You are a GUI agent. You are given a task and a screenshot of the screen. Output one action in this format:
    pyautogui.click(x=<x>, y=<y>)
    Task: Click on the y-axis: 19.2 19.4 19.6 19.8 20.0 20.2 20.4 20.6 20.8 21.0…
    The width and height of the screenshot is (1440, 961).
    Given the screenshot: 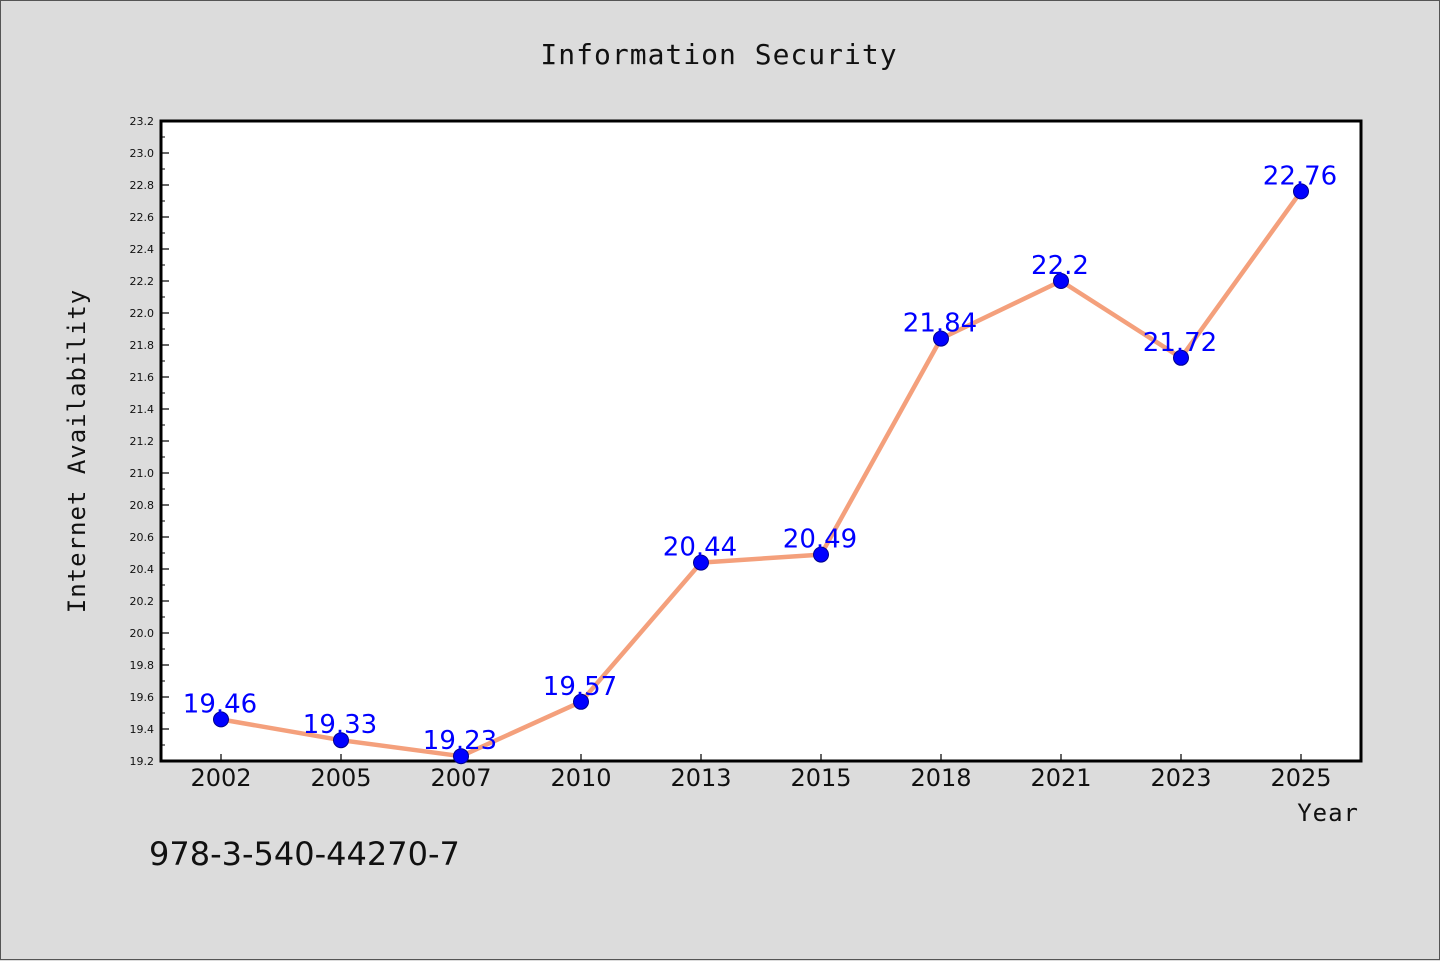 What is the action you would take?
    pyautogui.click(x=149, y=441)
    